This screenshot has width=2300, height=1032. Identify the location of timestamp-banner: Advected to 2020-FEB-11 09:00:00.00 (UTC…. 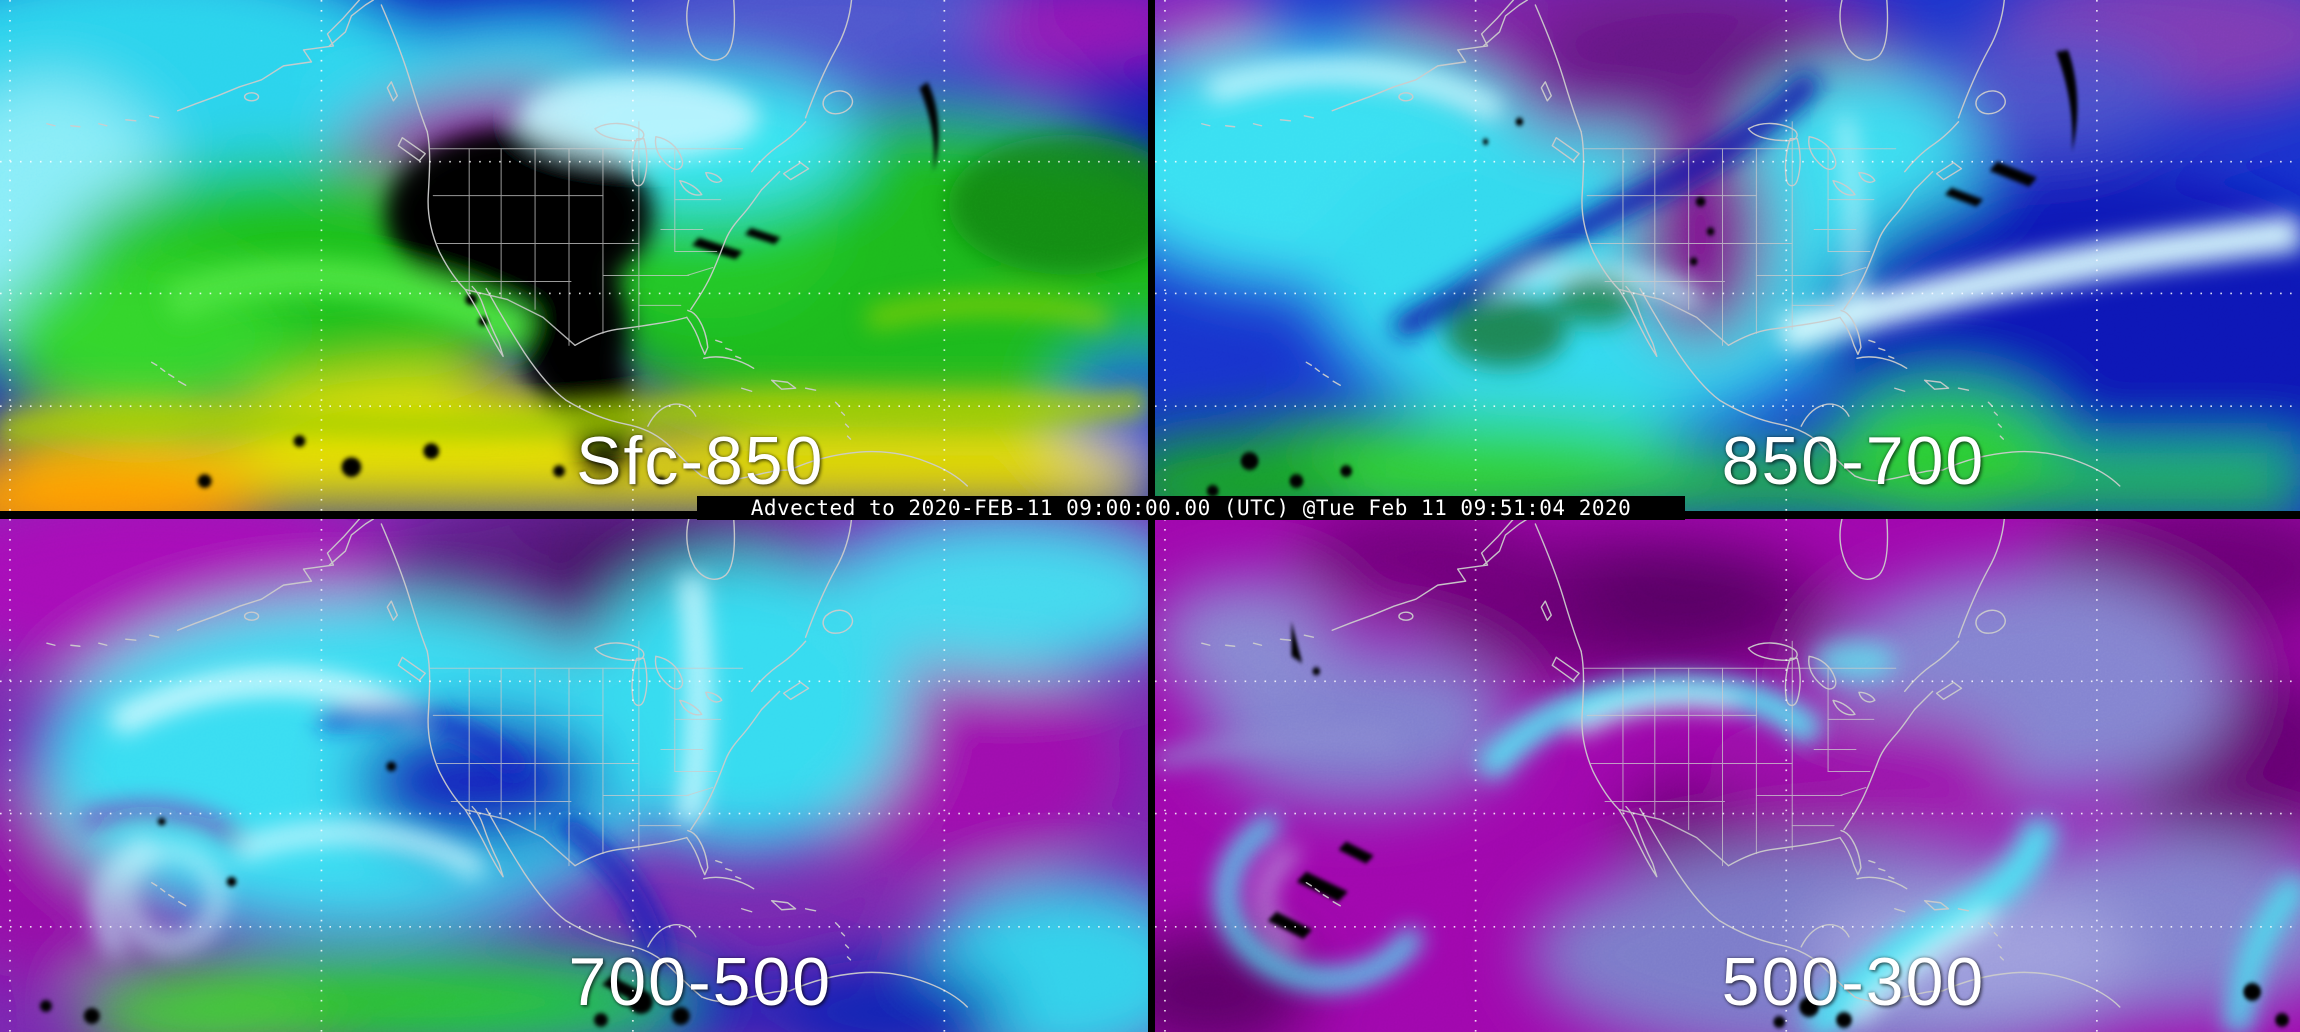
(1191, 508).